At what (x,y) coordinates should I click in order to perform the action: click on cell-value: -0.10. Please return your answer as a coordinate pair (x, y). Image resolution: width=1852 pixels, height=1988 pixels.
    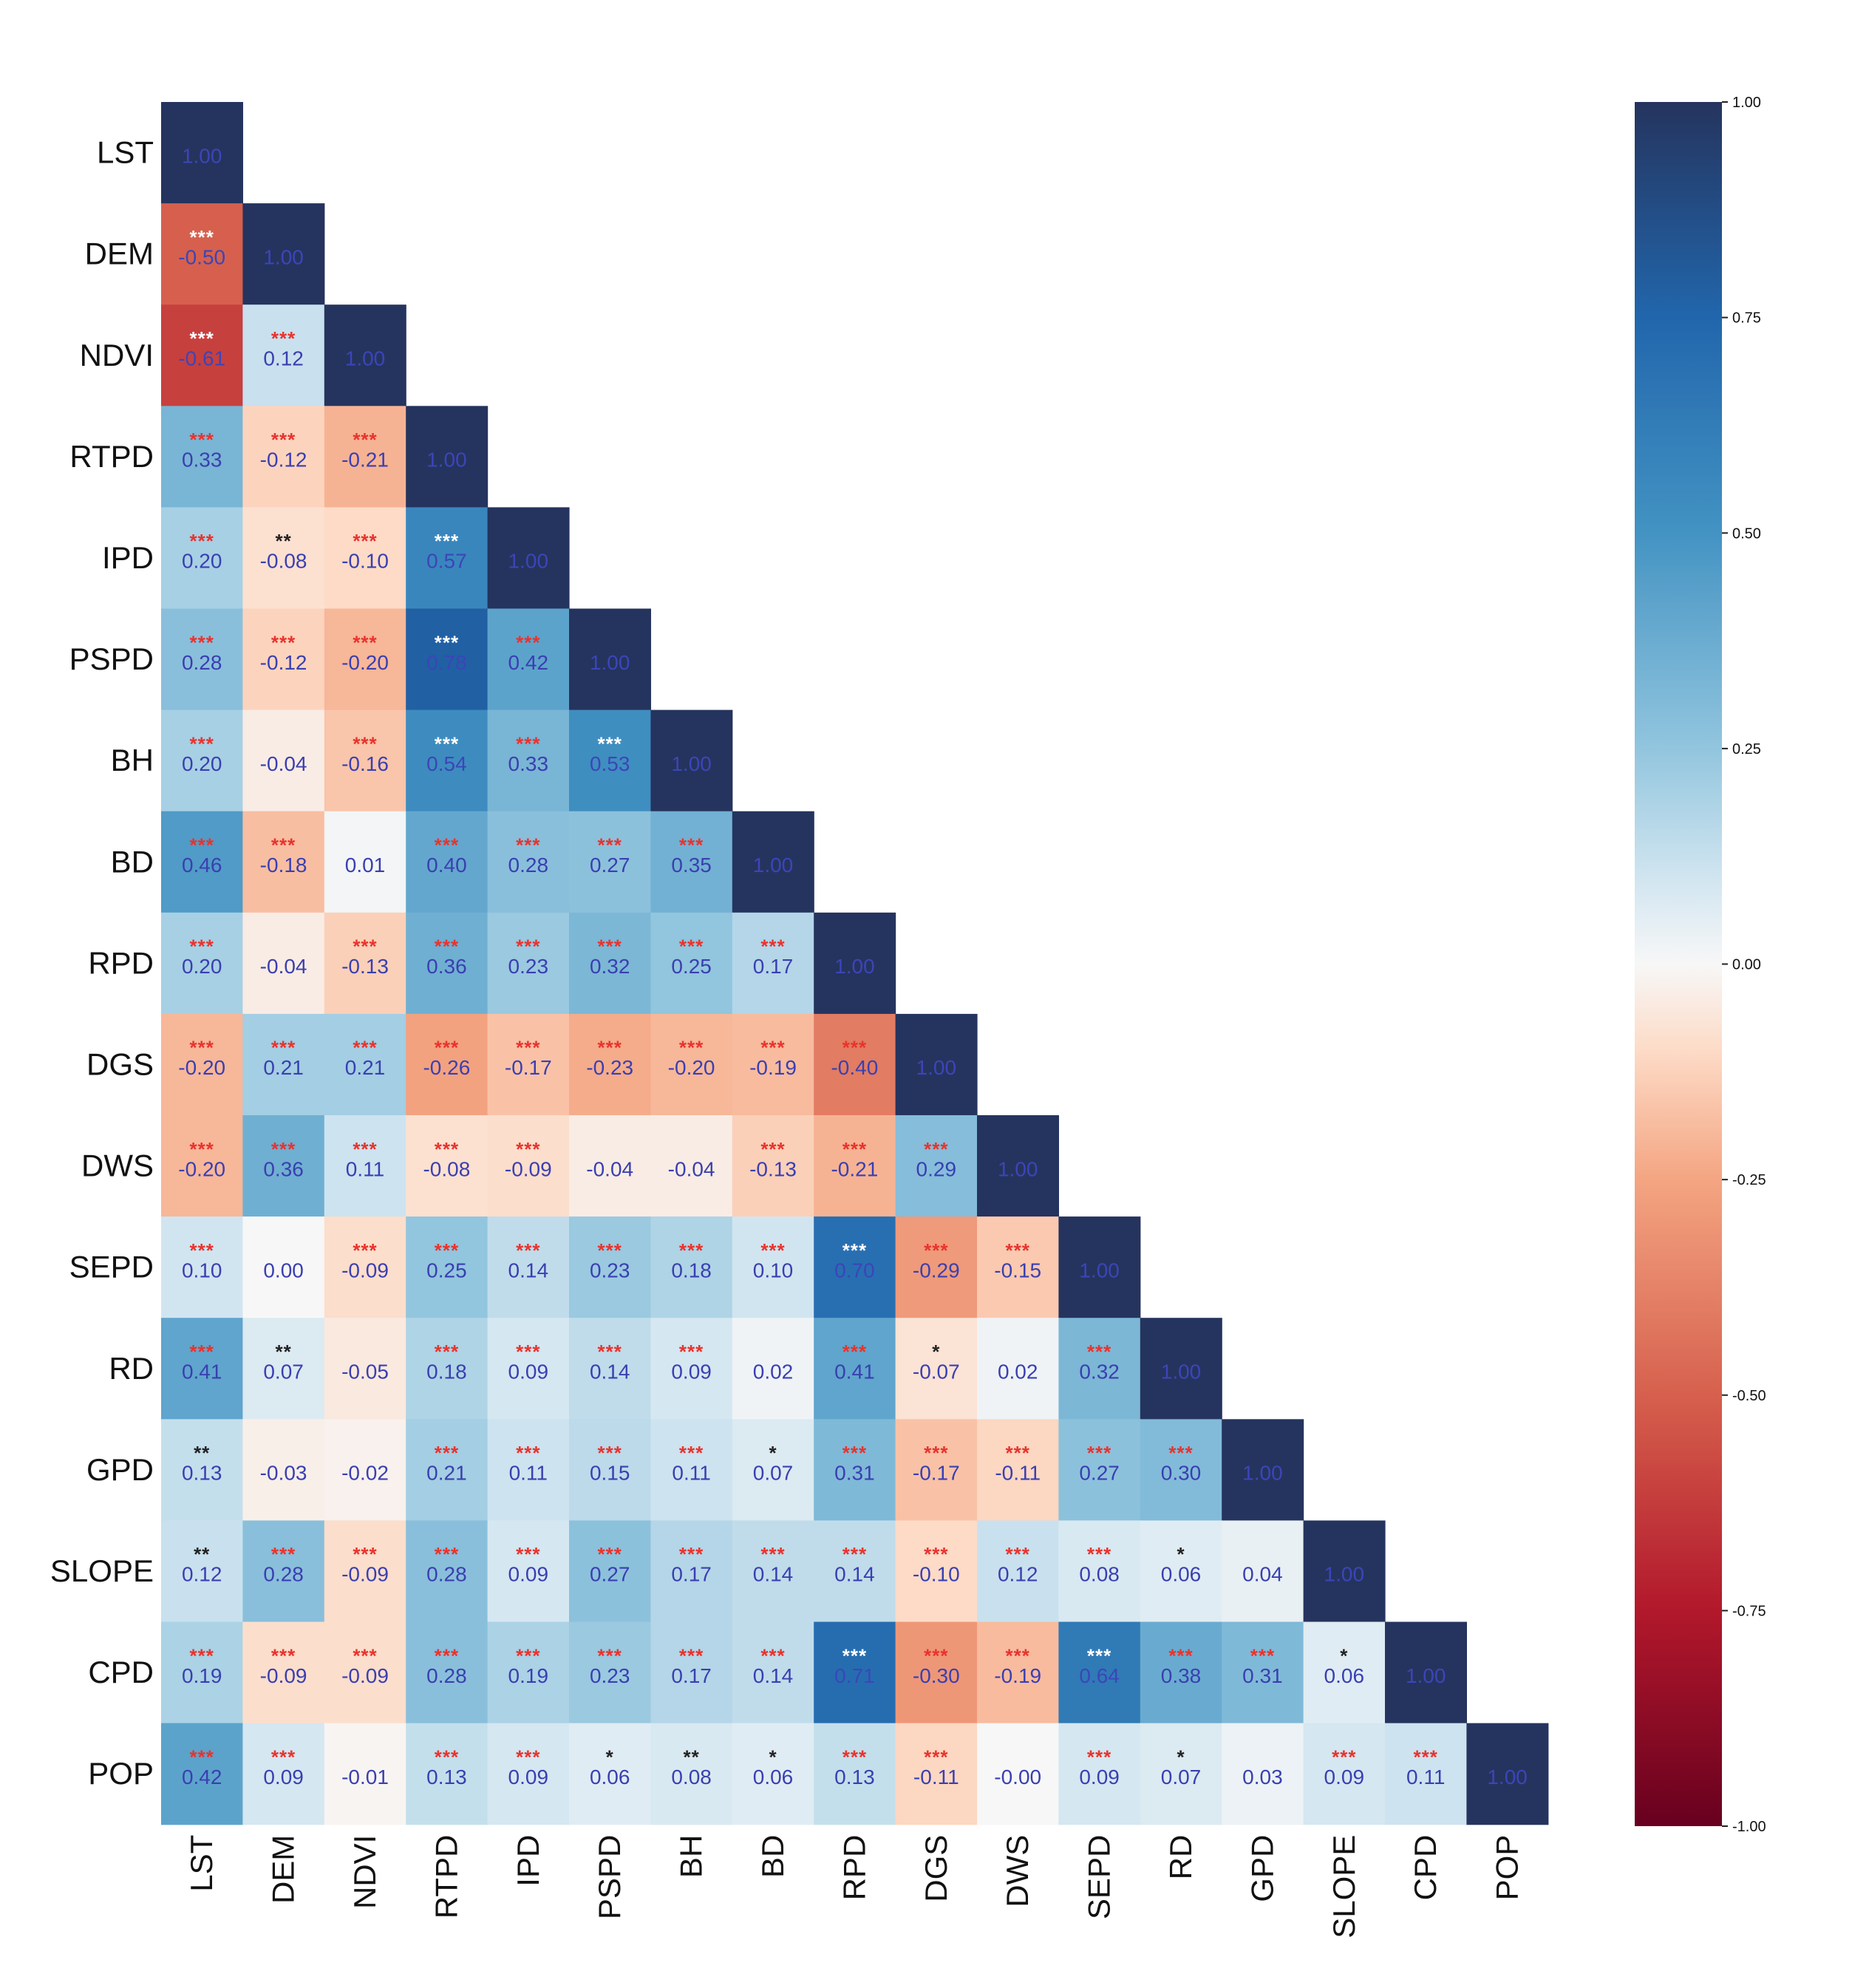
    Looking at the image, I should click on (936, 1574).